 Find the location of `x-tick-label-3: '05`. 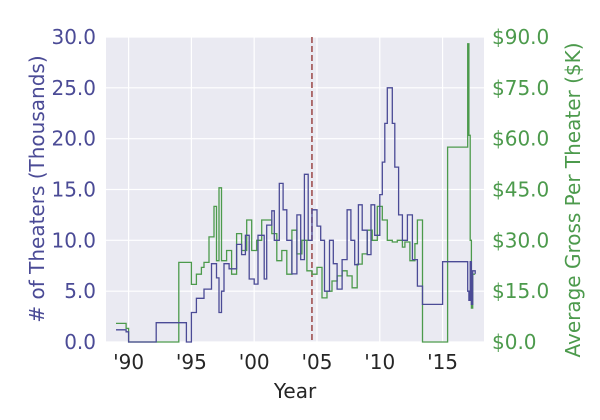

x-tick-label-3: '05 is located at coordinates (317, 362).